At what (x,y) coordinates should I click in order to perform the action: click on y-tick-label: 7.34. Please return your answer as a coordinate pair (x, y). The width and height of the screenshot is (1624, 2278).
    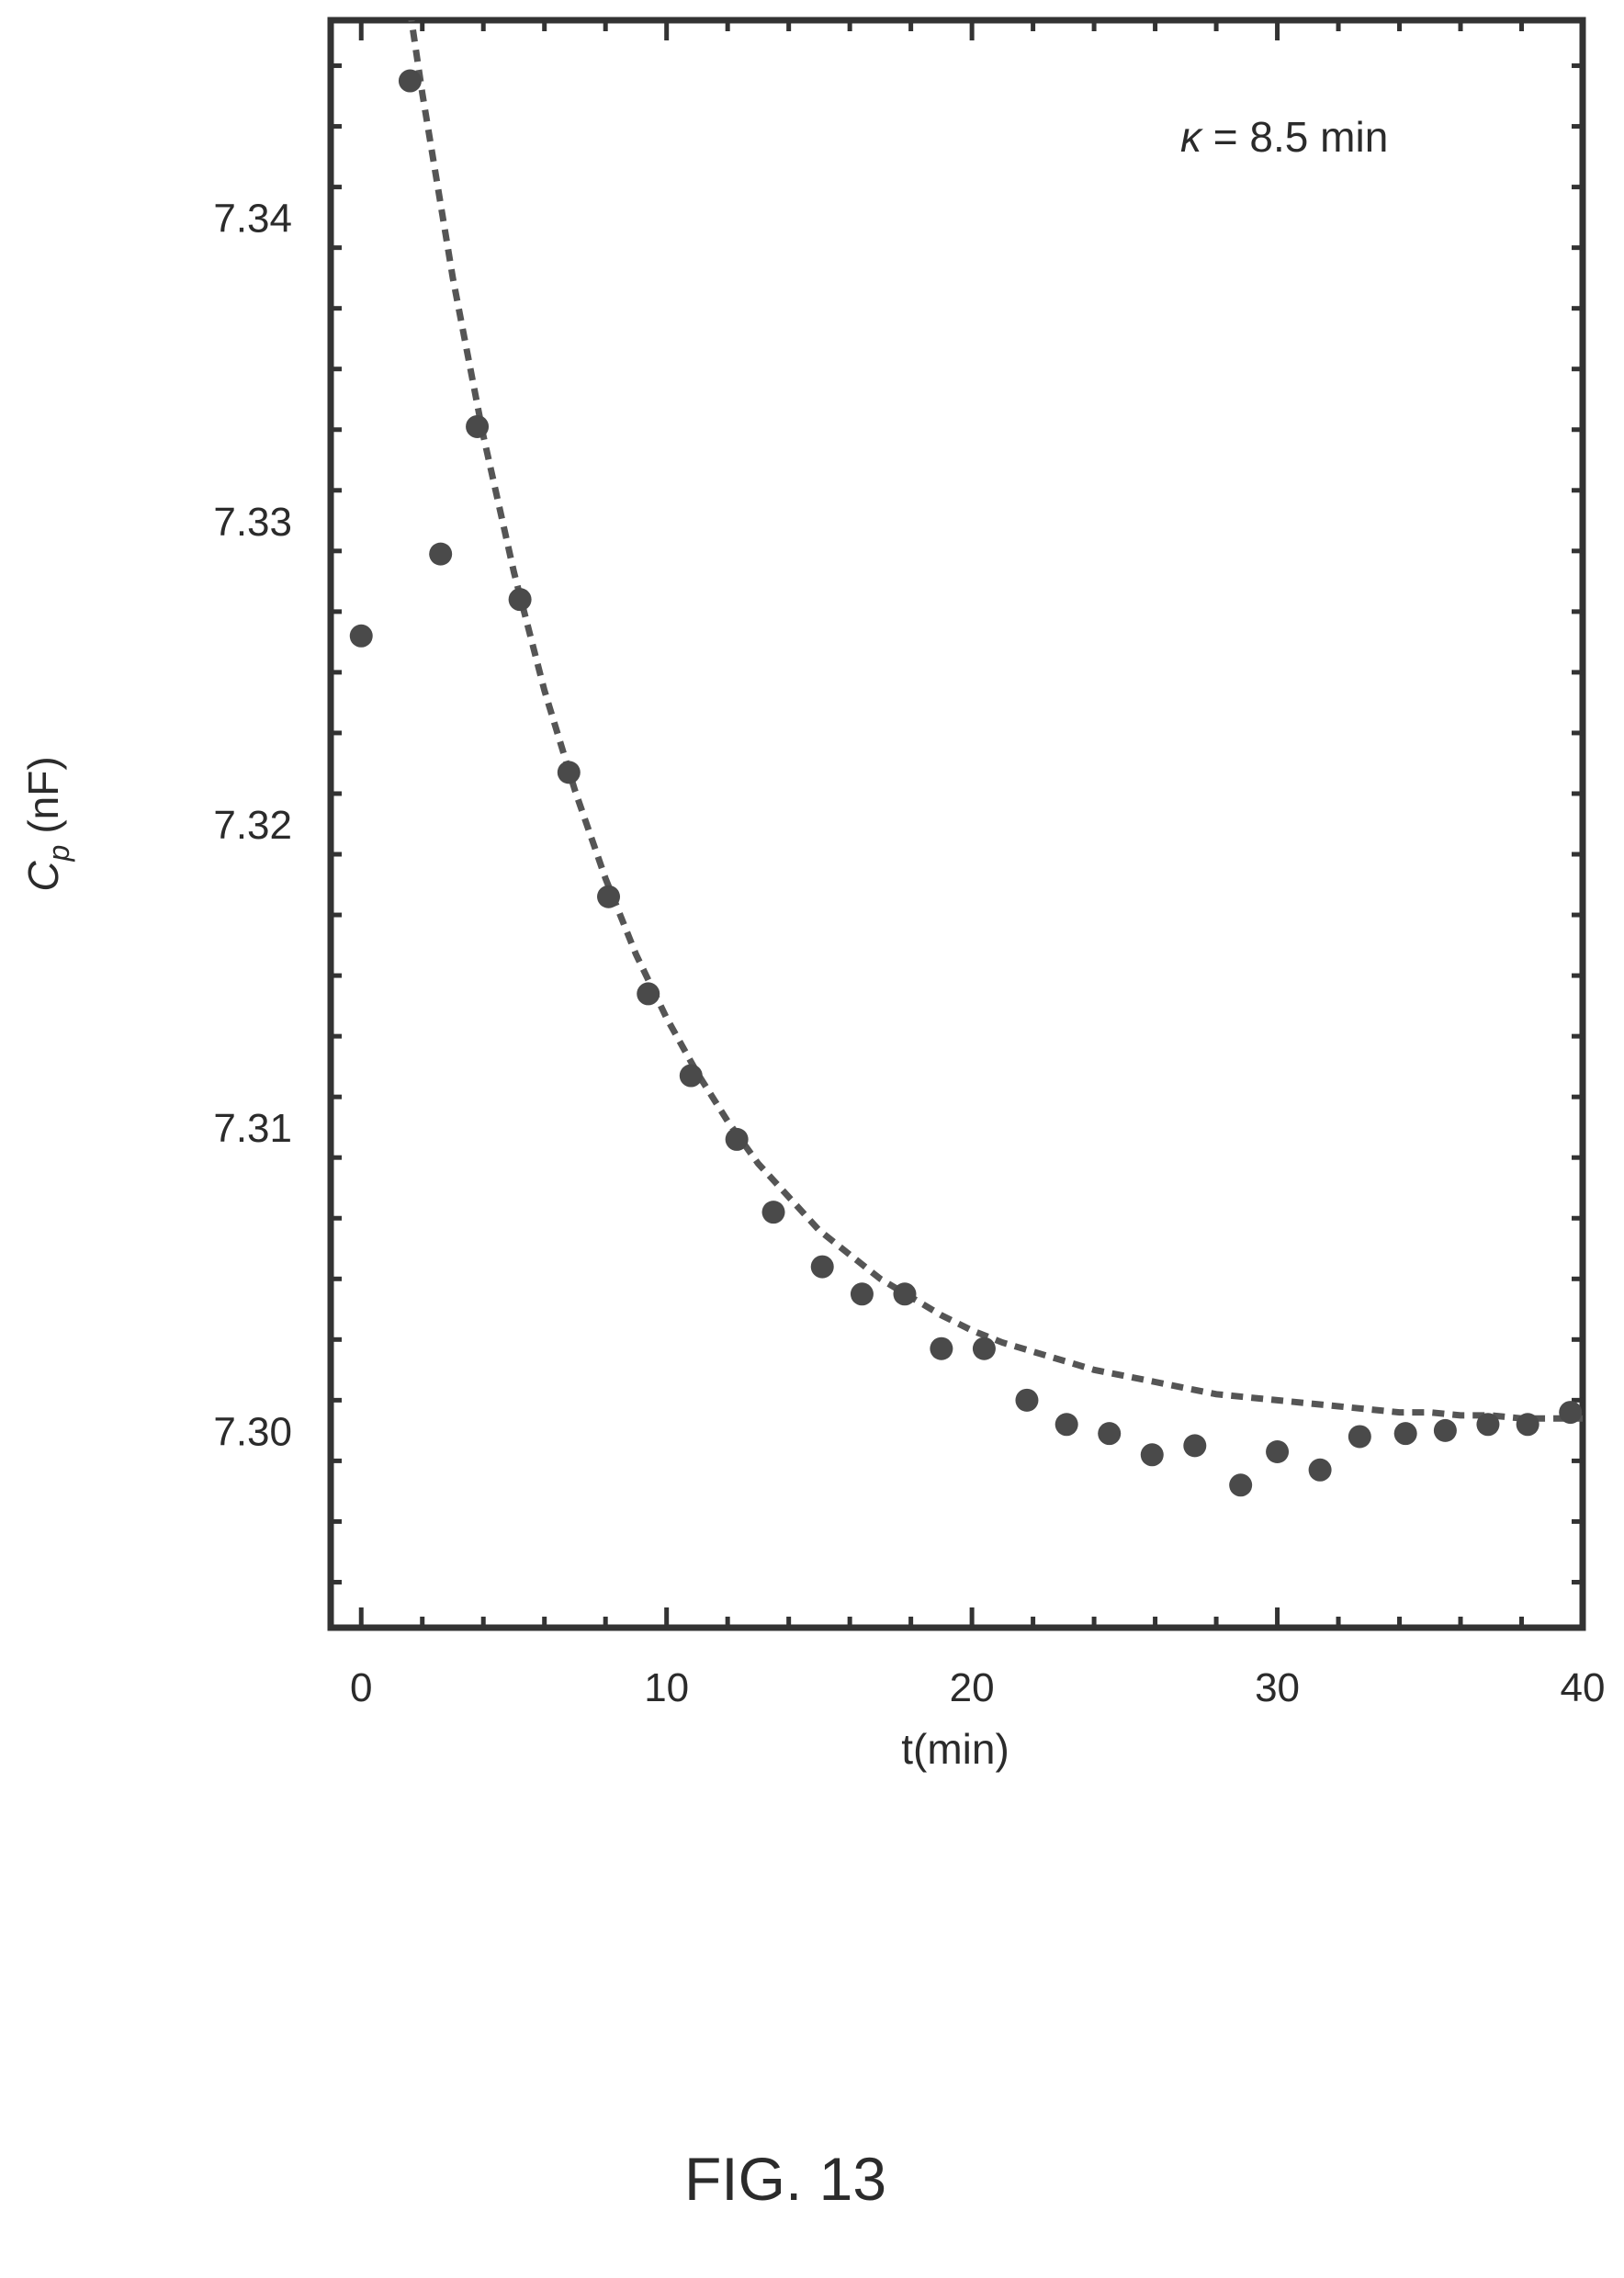
    Looking at the image, I should click on (252, 220).